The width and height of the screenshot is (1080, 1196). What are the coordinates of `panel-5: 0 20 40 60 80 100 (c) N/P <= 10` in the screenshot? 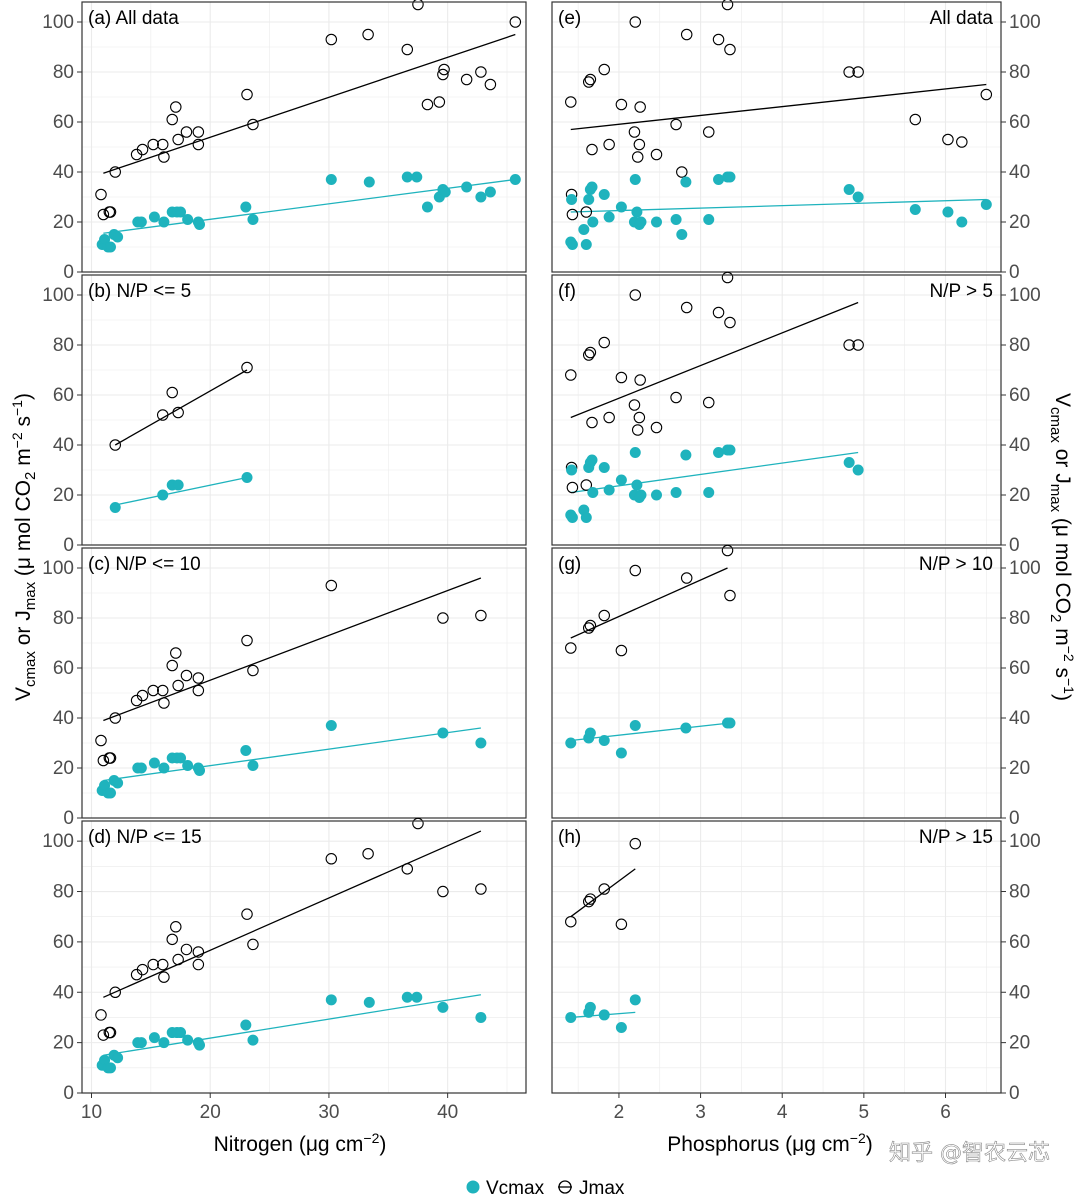 It's located at (284, 688).